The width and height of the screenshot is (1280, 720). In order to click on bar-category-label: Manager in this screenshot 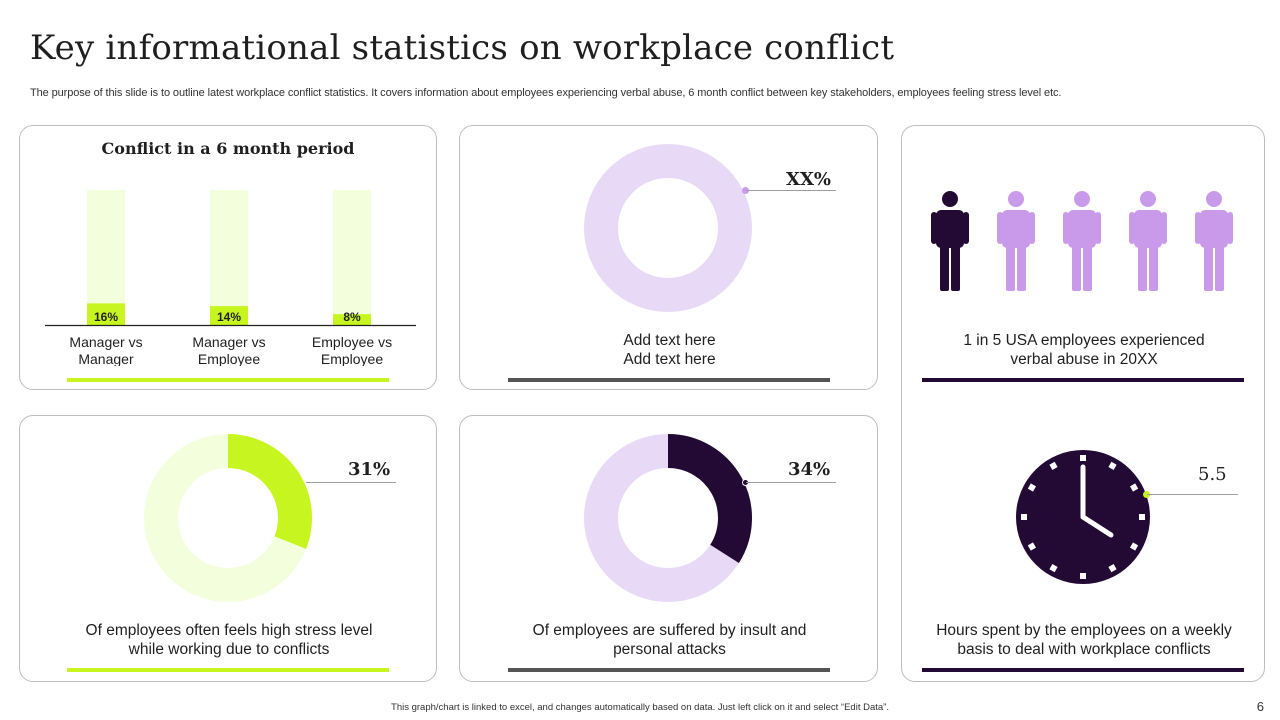, I will do `click(106, 358)`.